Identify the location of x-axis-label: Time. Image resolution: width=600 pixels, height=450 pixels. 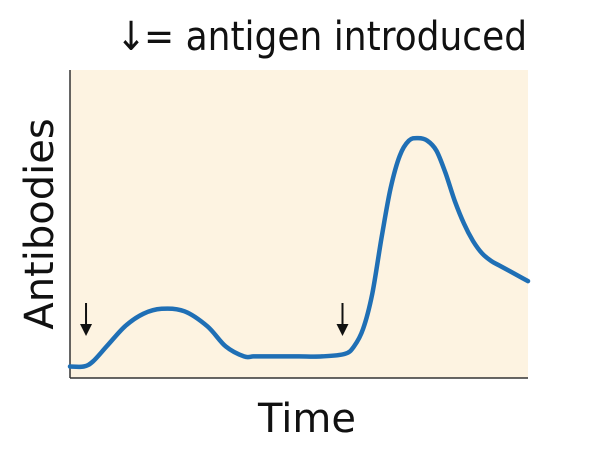
(306, 419).